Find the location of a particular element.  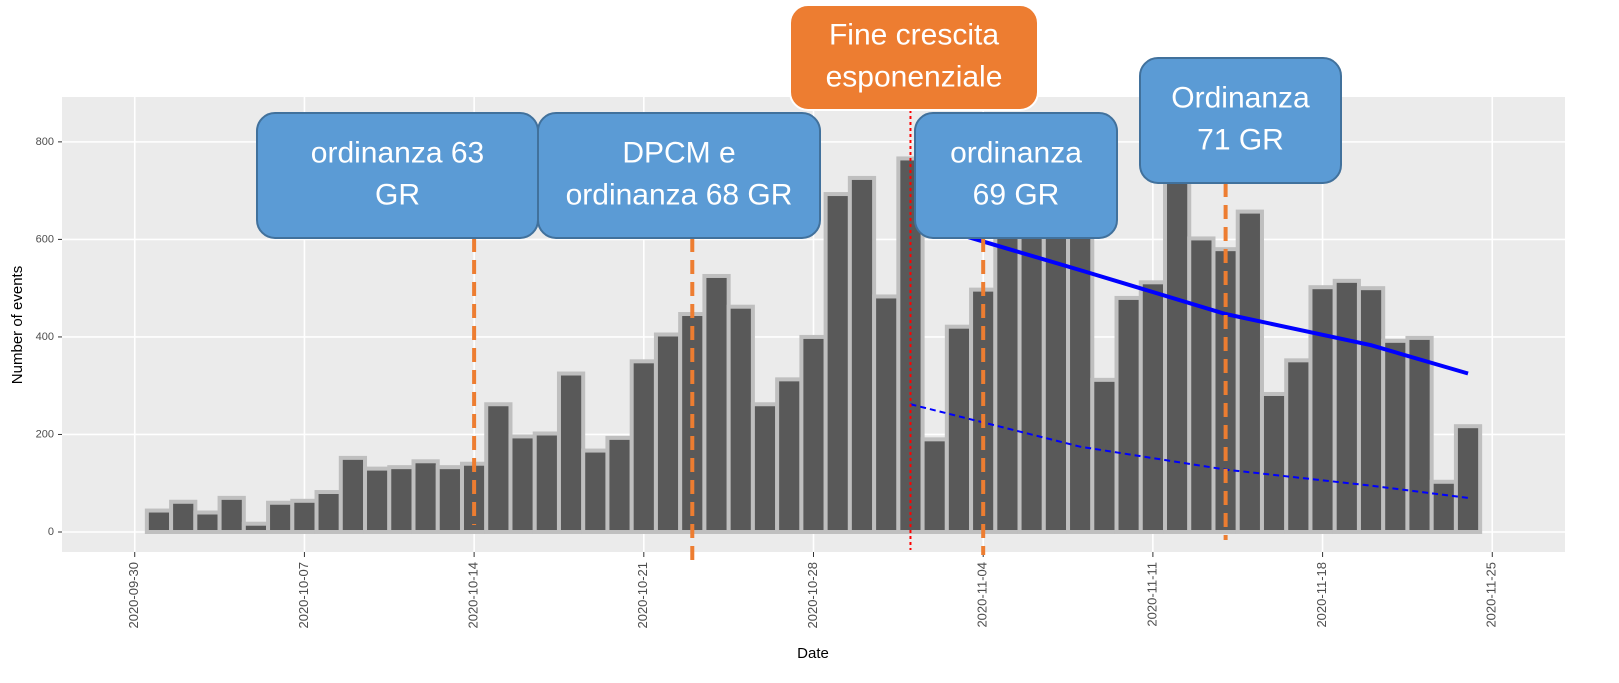

annotation-text: Ordinanza is located at coordinates (1240, 97).